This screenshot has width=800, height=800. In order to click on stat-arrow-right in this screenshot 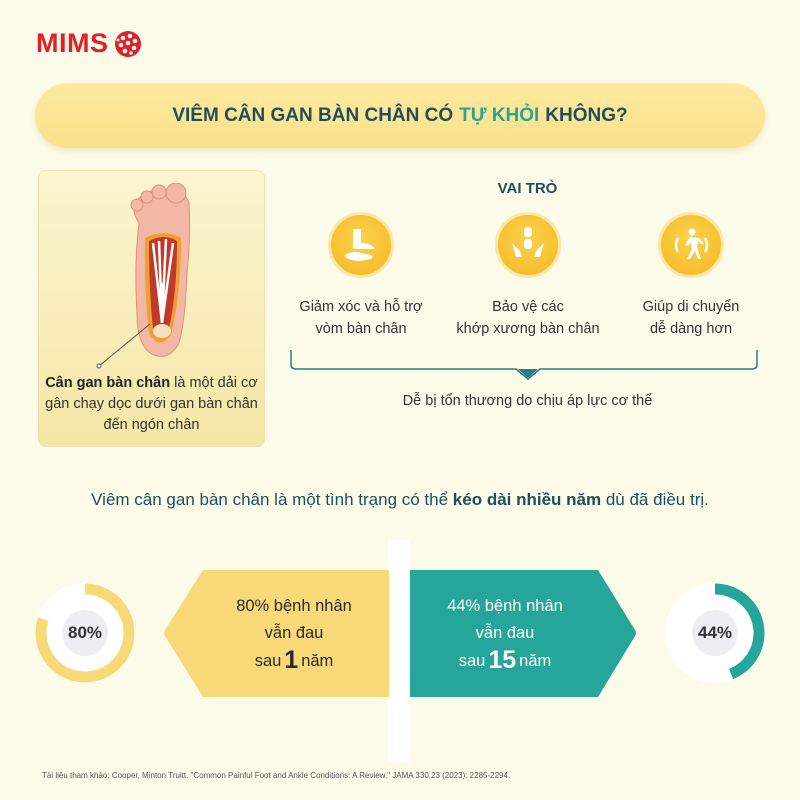, I will do `click(523, 633)`.